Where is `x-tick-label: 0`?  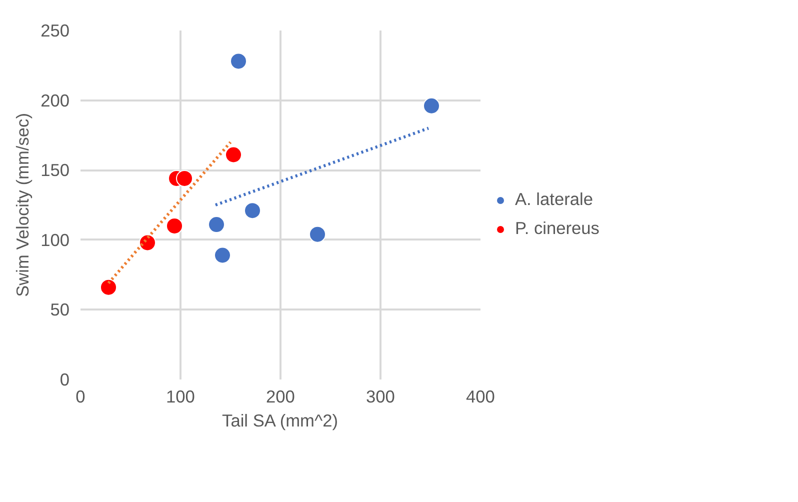
x-tick-label: 0 is located at coordinates (81, 396).